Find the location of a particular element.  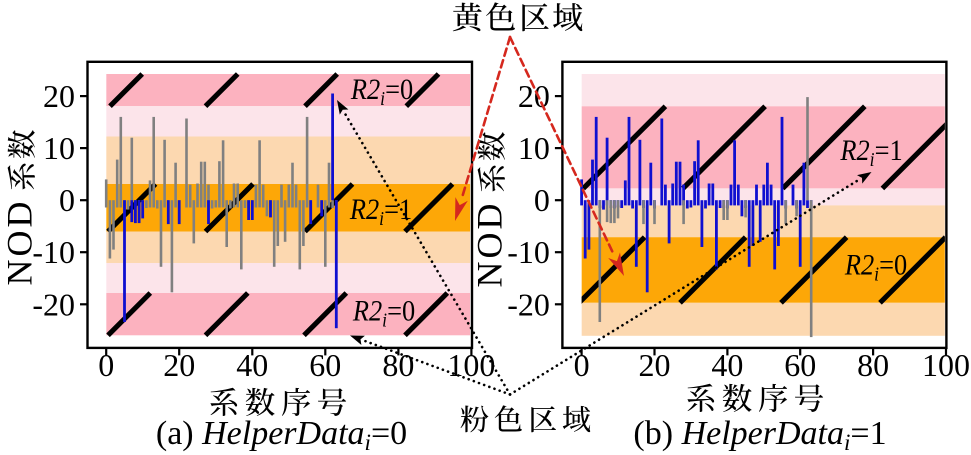

svg-text: (b) HelperDatai=1 is located at coordinates (759, 435).